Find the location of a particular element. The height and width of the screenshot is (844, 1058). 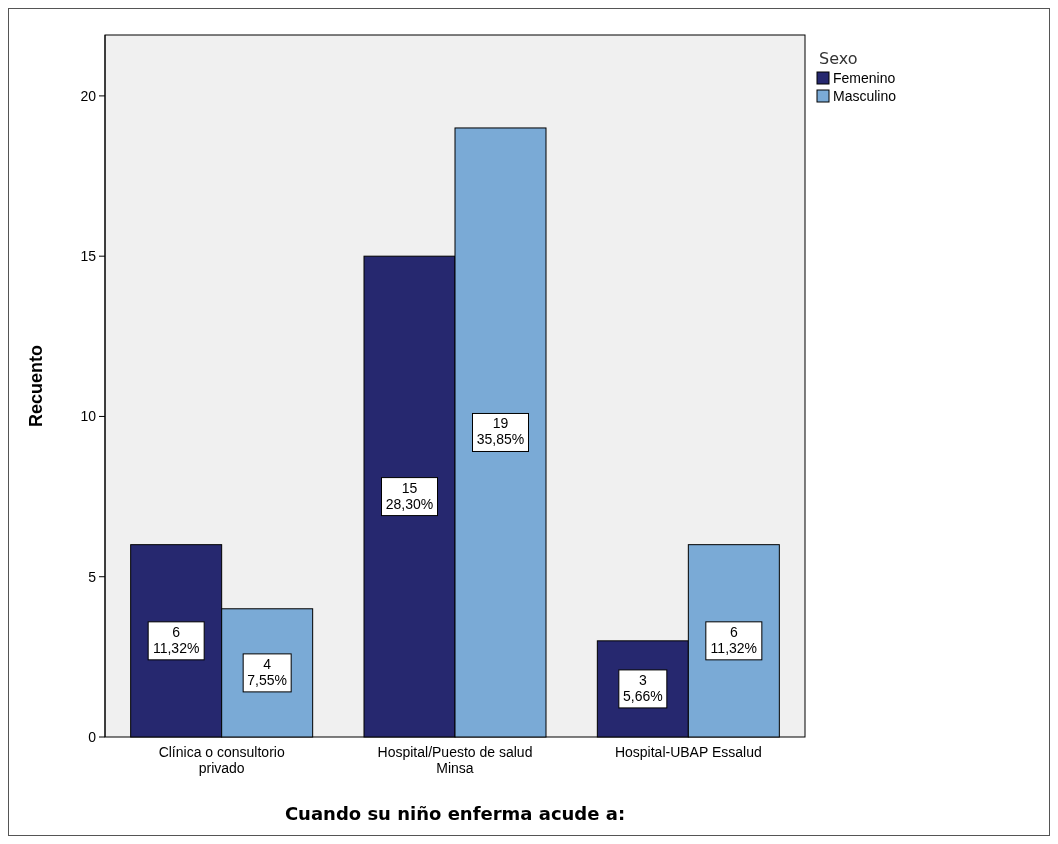

x-tick-label: Hospital/Puesto de salud Minsa is located at coordinates (455, 760).